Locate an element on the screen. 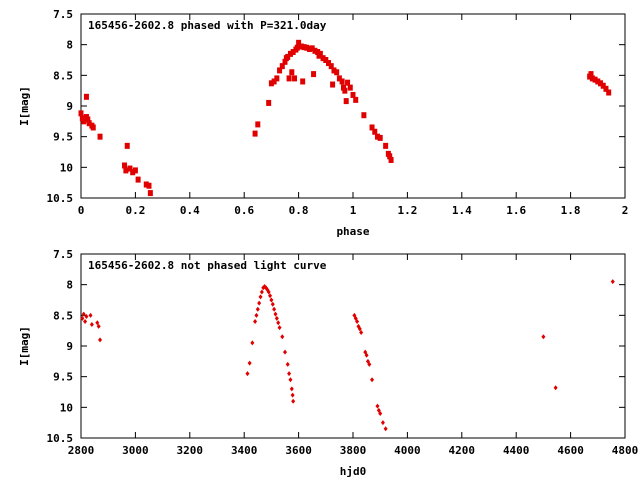  x-tick-label: 3000 is located at coordinates (135, 450).